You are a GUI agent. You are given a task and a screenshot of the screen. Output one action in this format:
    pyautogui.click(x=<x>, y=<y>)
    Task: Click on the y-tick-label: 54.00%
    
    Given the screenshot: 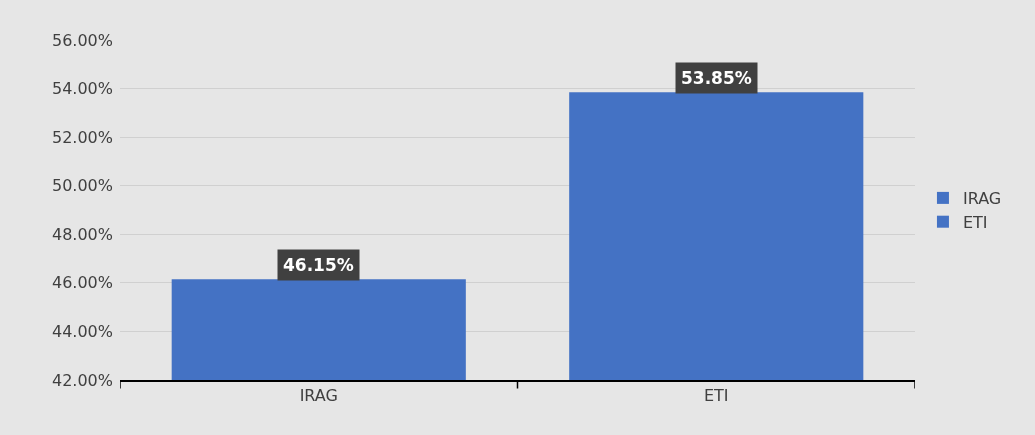 What is the action you would take?
    pyautogui.click(x=82, y=89)
    